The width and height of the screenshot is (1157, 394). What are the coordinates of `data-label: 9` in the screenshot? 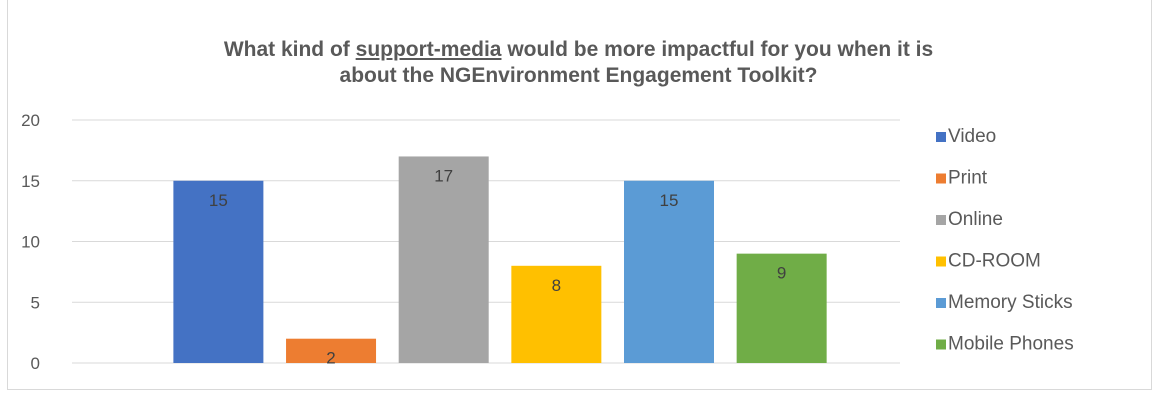 It's located at (781, 273).